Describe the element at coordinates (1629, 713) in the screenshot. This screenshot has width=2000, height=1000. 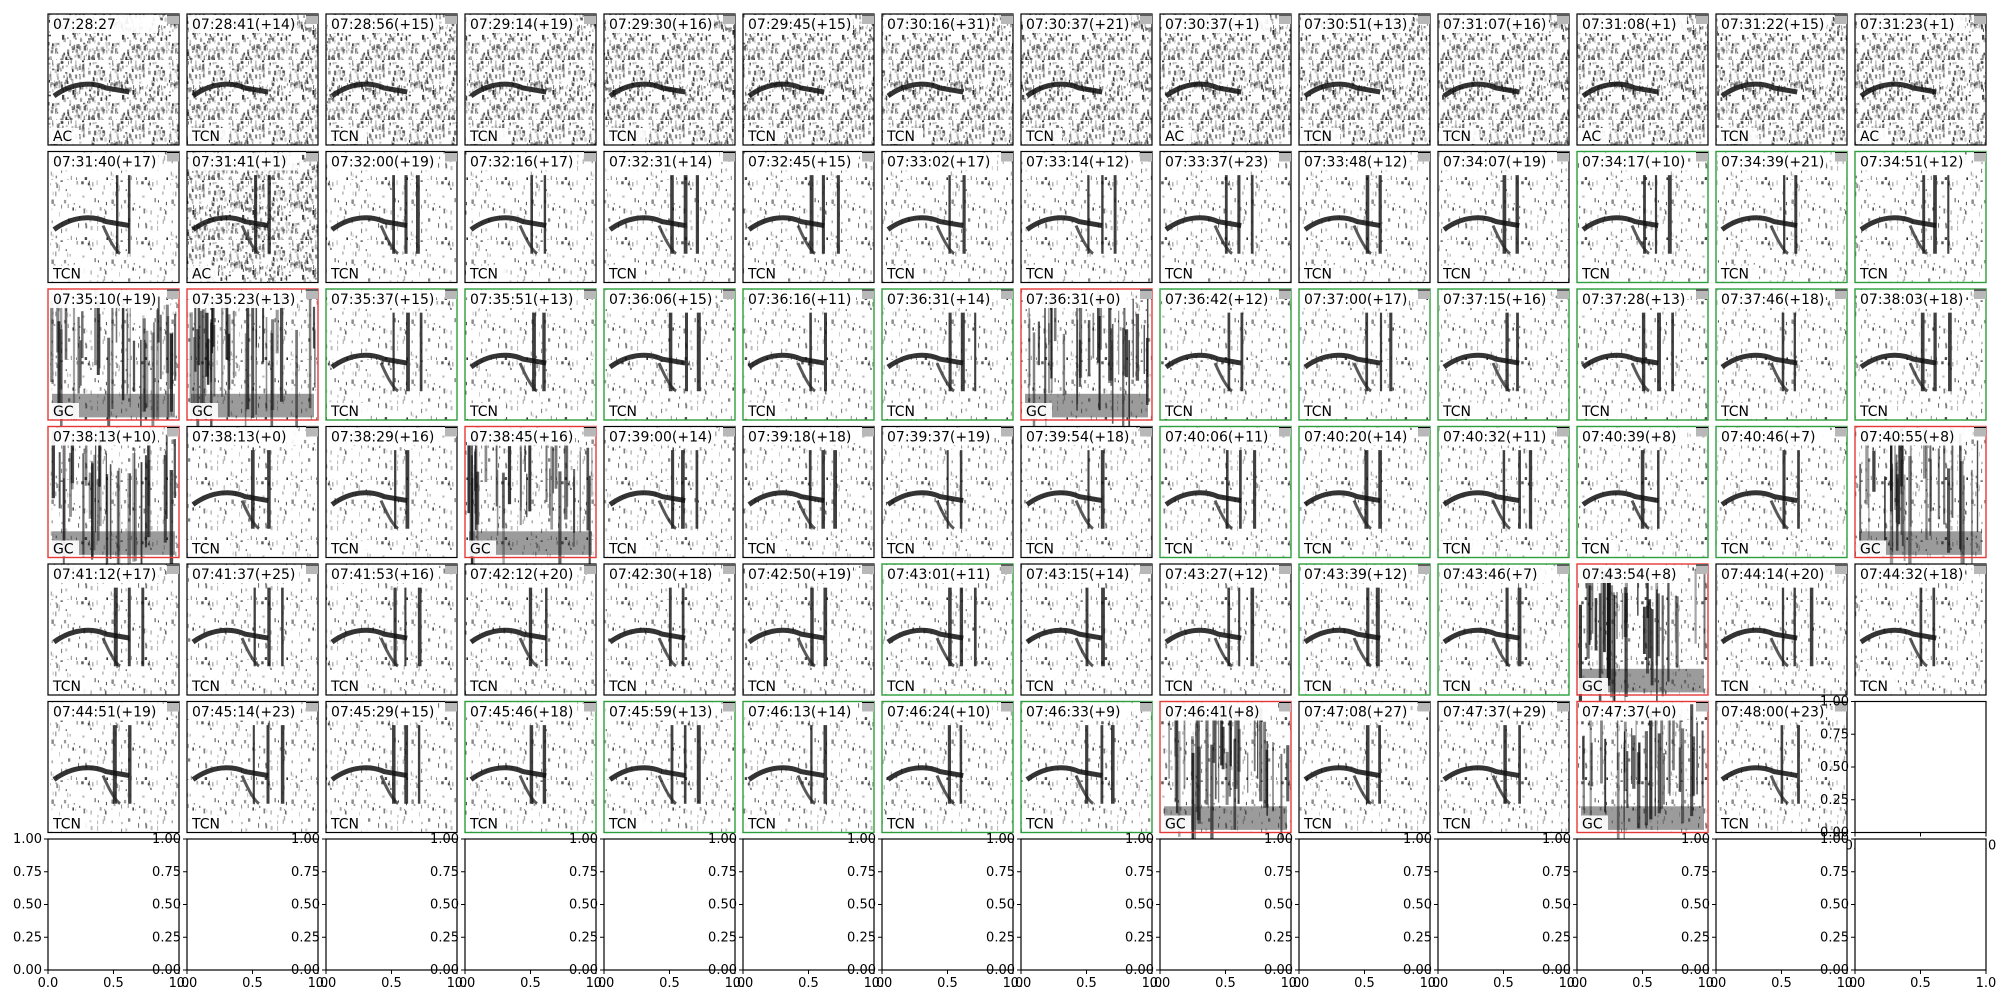
I see `panel-title: 07:47:37(+0)` at that location.